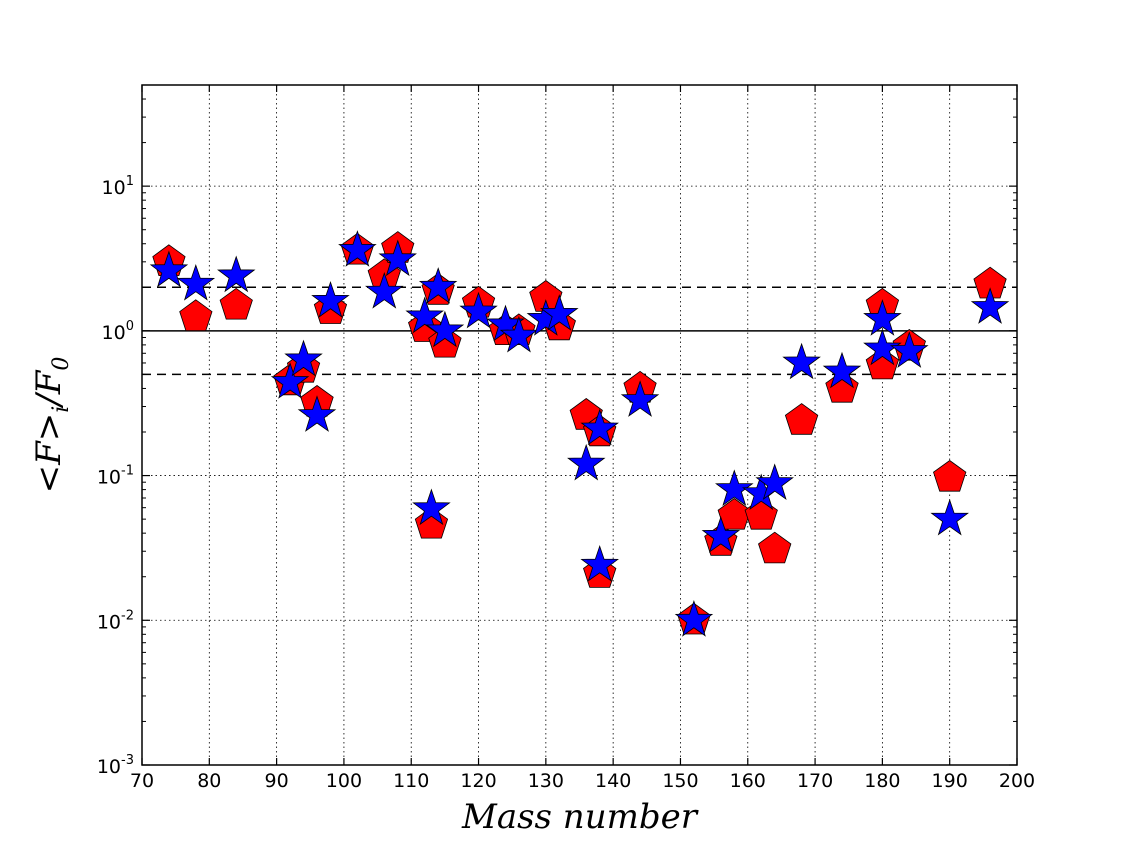  Describe the element at coordinates (950, 781) in the screenshot. I see `x-tick-label: 190` at that location.